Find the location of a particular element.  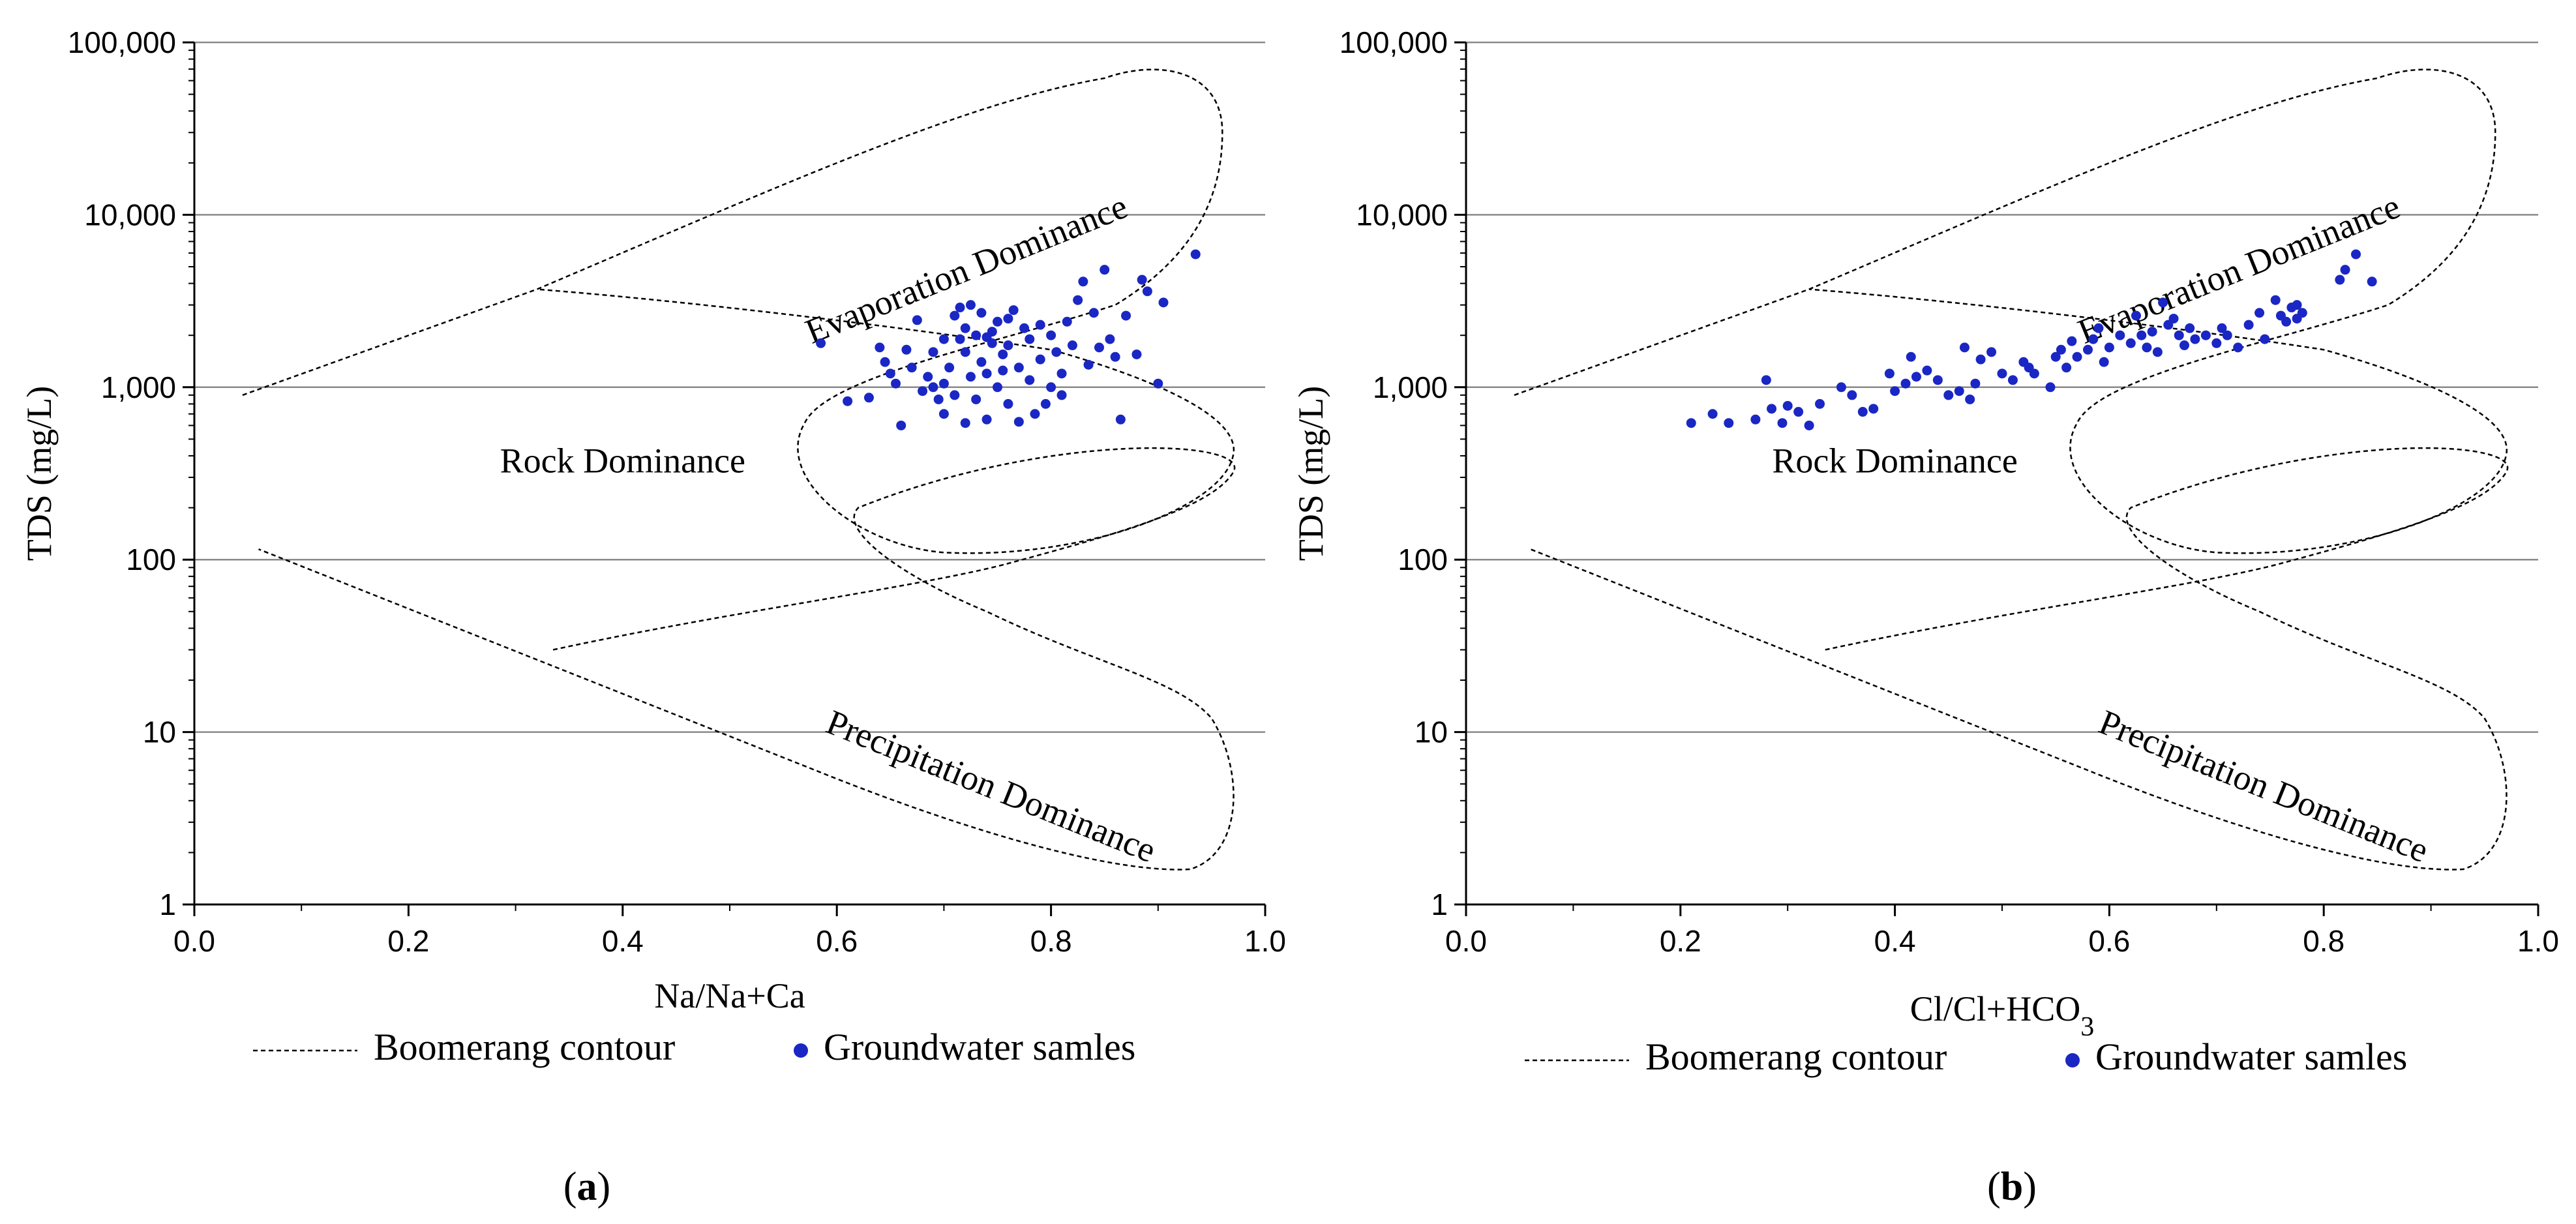

region-label-rock: Rock Dominance is located at coordinates (622, 461).